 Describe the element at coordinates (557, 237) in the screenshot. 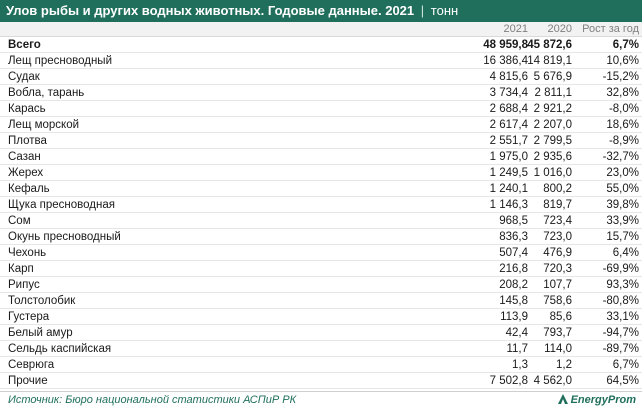

I see `cell-2020: 723,0` at that location.